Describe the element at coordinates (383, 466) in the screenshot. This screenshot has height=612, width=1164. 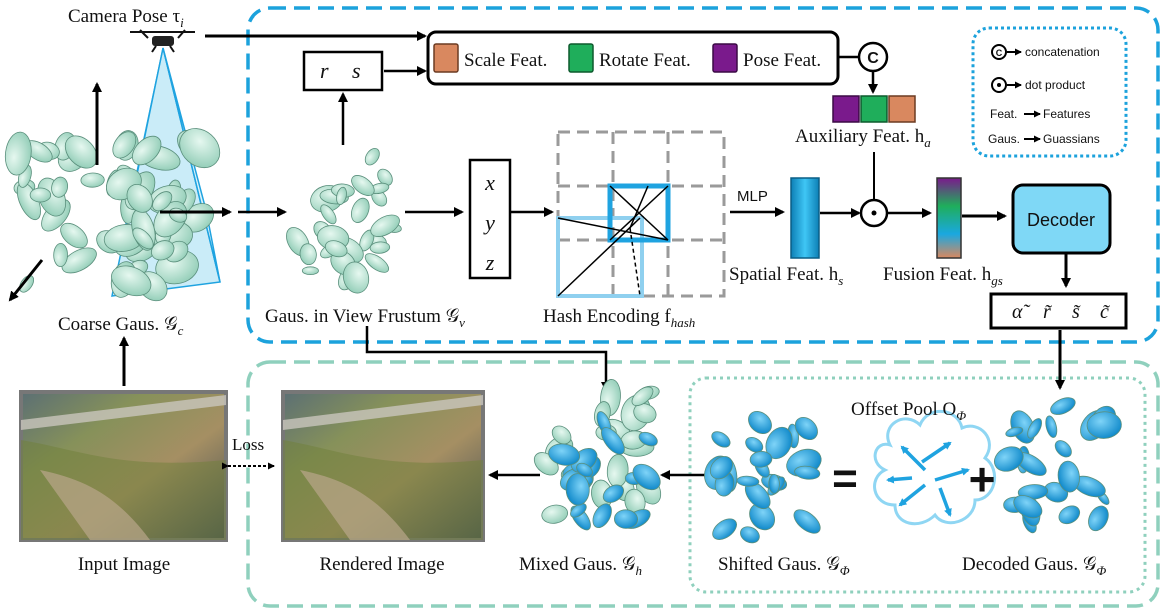
I see `rendered-image` at that location.